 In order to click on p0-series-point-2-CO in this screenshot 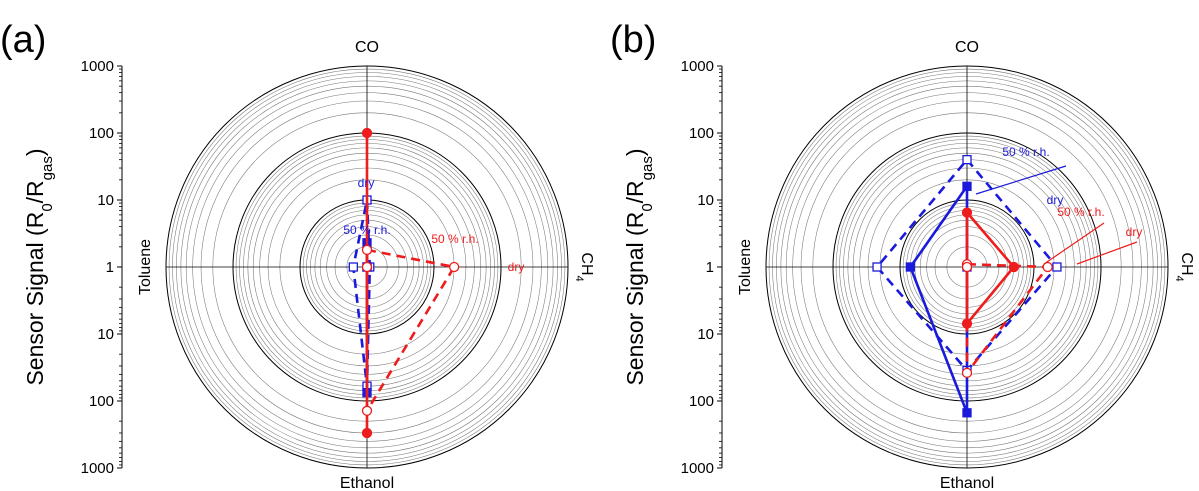, I will do `click(367, 133)`.